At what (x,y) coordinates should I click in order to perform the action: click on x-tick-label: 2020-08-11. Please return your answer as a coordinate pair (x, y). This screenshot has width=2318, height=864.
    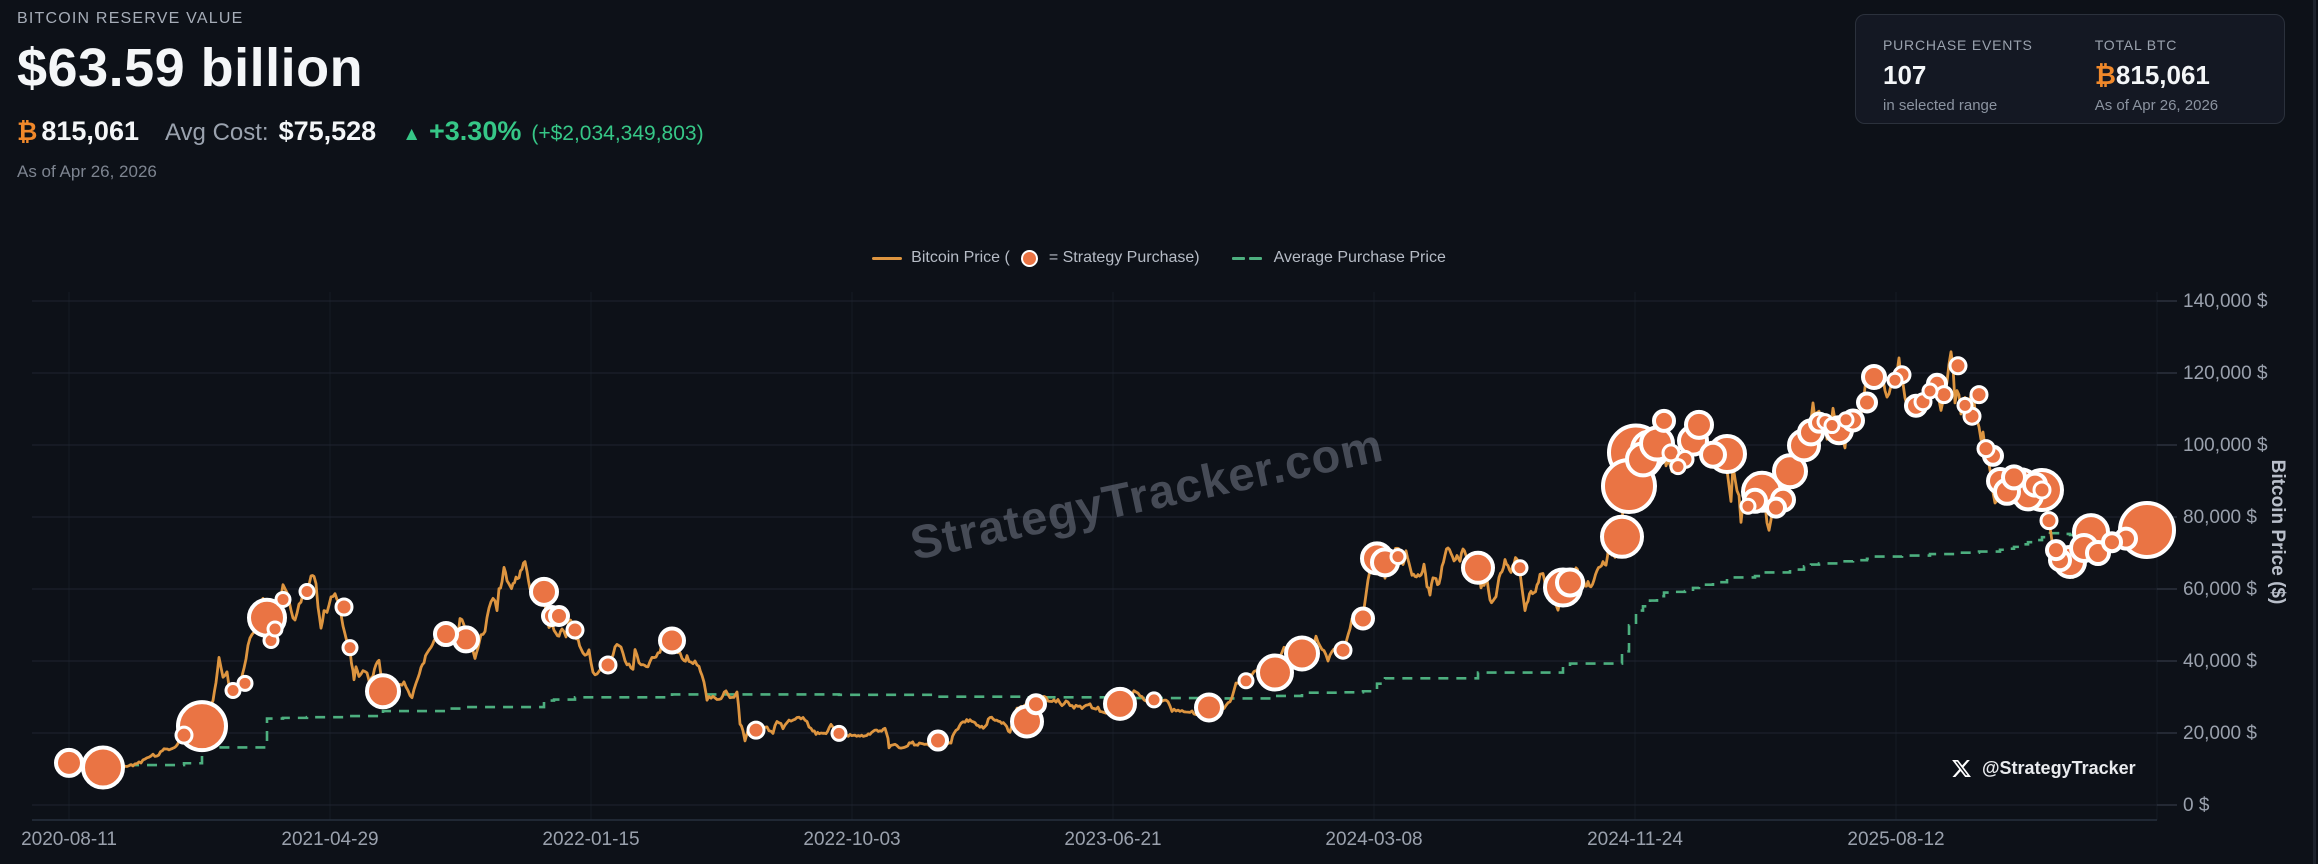
    Looking at the image, I should click on (69, 839).